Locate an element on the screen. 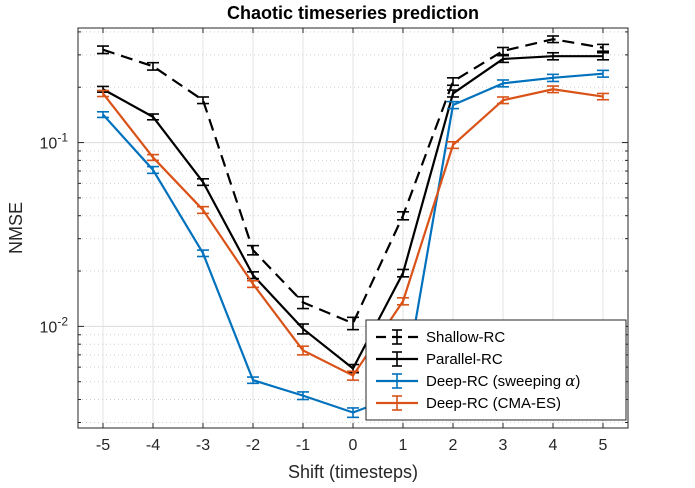 Image resolution: width=695 pixels, height=488 pixels. legend-label-shallow-rc: Shallow-RC is located at coordinates (465, 337).